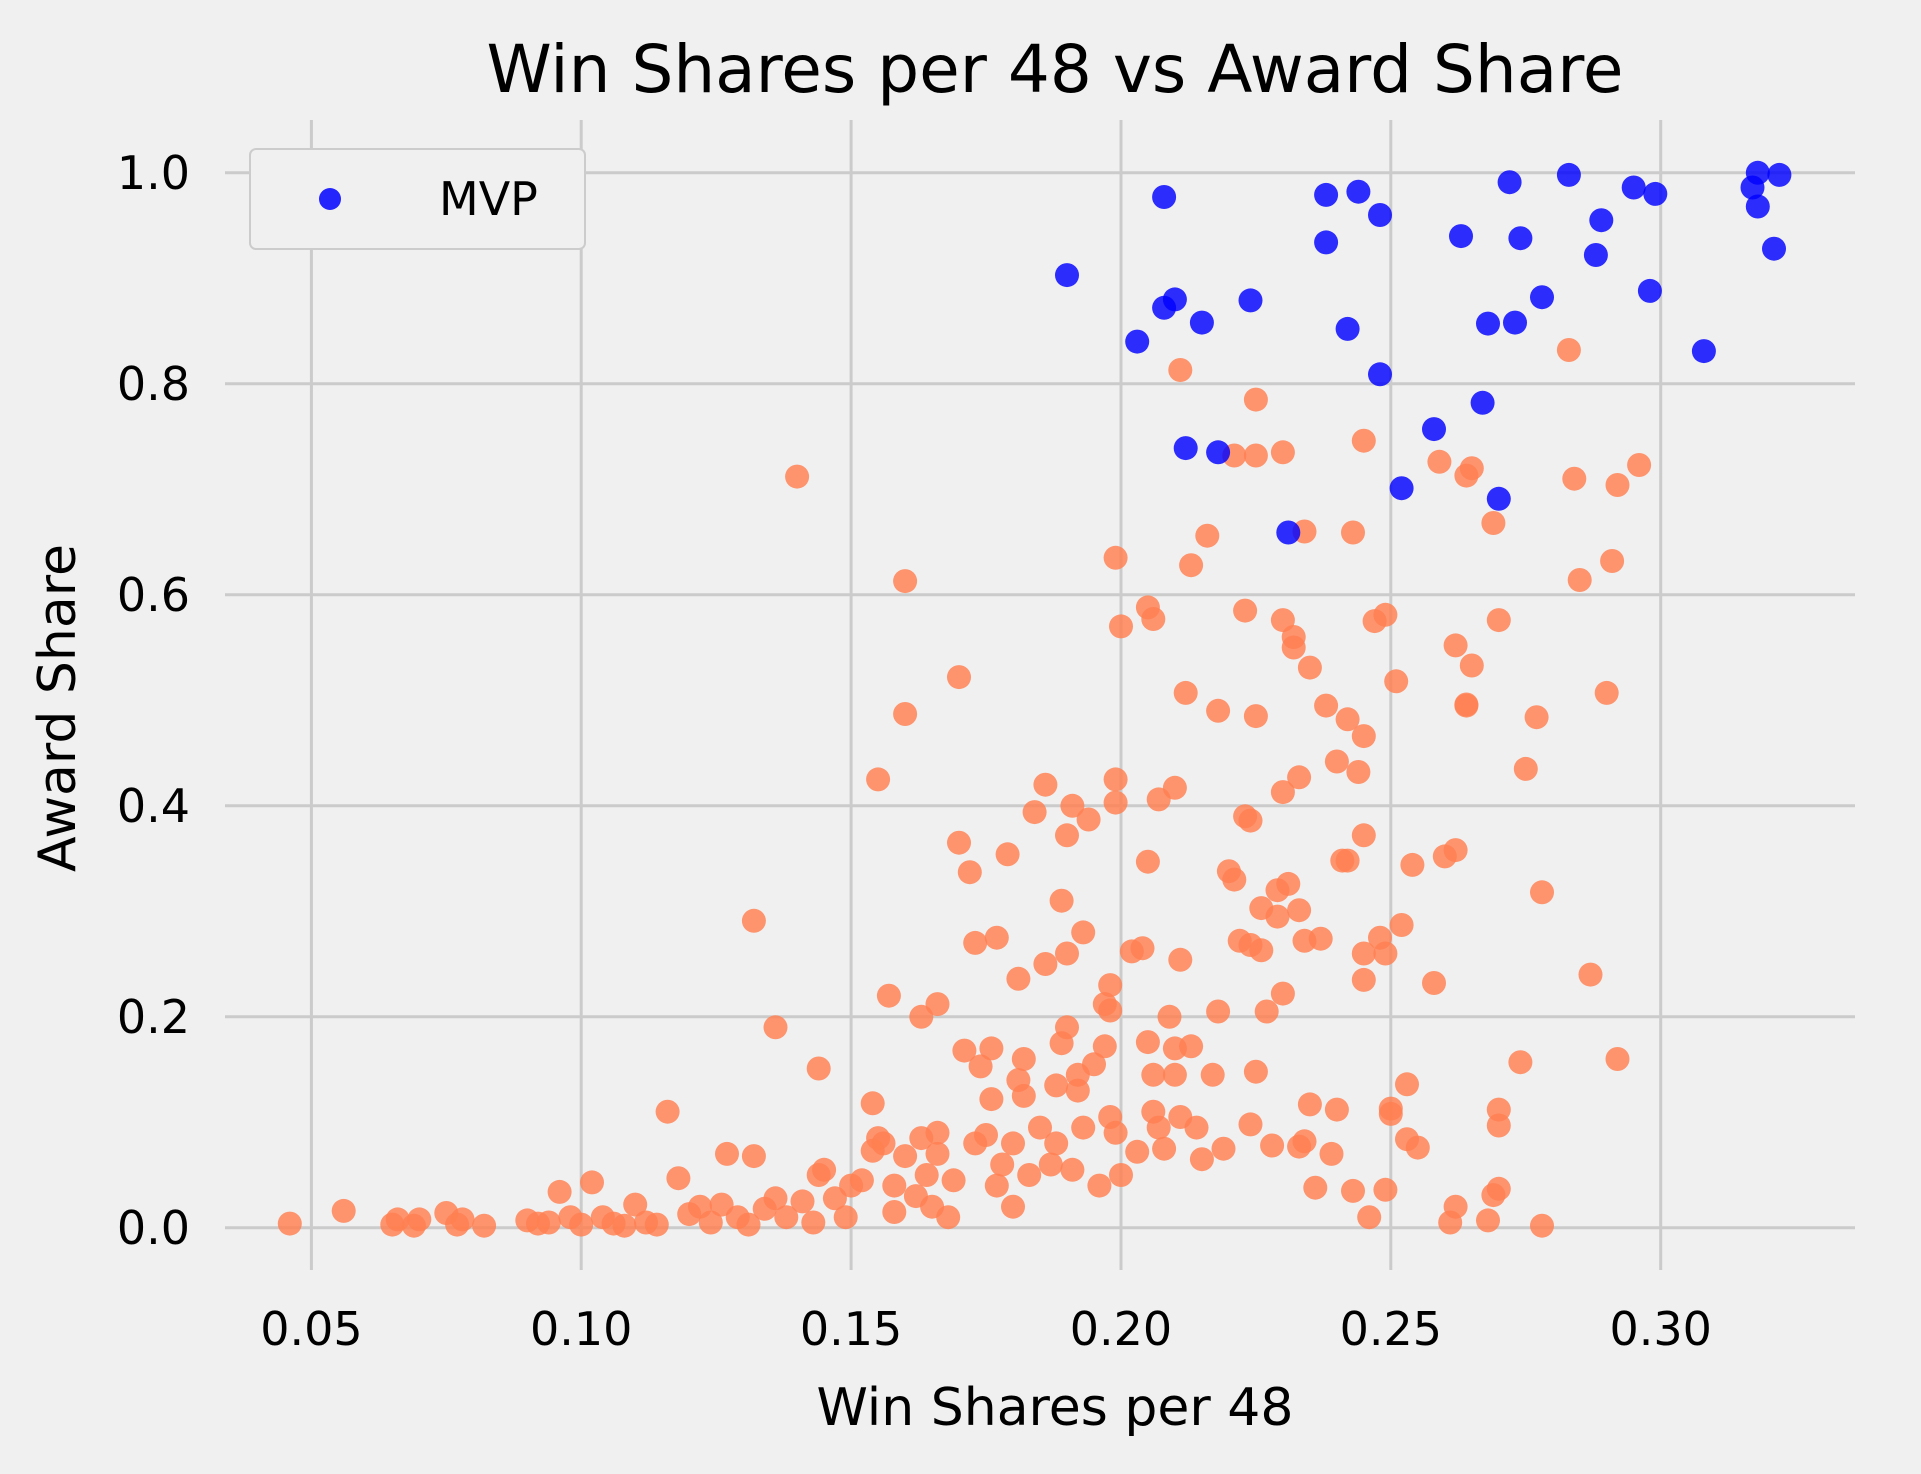  What do you see at coordinates (986, 1329) in the screenshot?
I see `x-tick-labels: 0.05 0.10 0.15 0.20 0.25 0.30` at bounding box center [986, 1329].